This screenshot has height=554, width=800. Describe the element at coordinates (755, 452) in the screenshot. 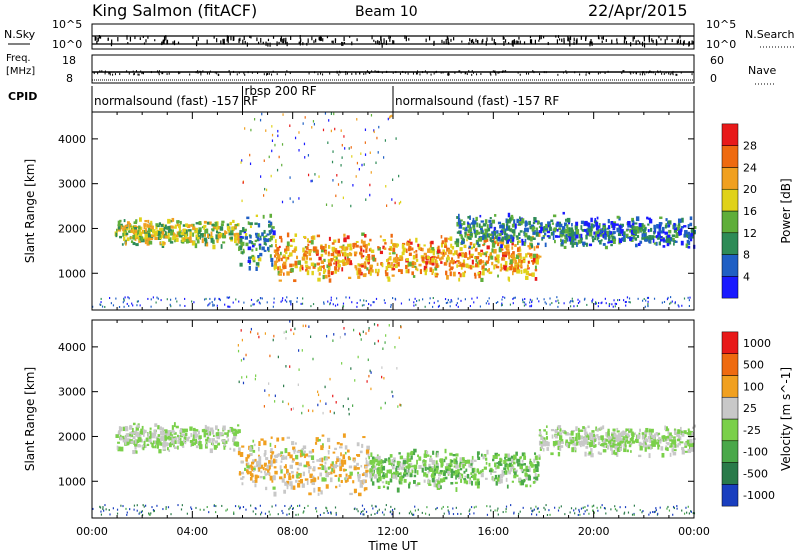

I see `colorbar-tick-label: -100` at that location.